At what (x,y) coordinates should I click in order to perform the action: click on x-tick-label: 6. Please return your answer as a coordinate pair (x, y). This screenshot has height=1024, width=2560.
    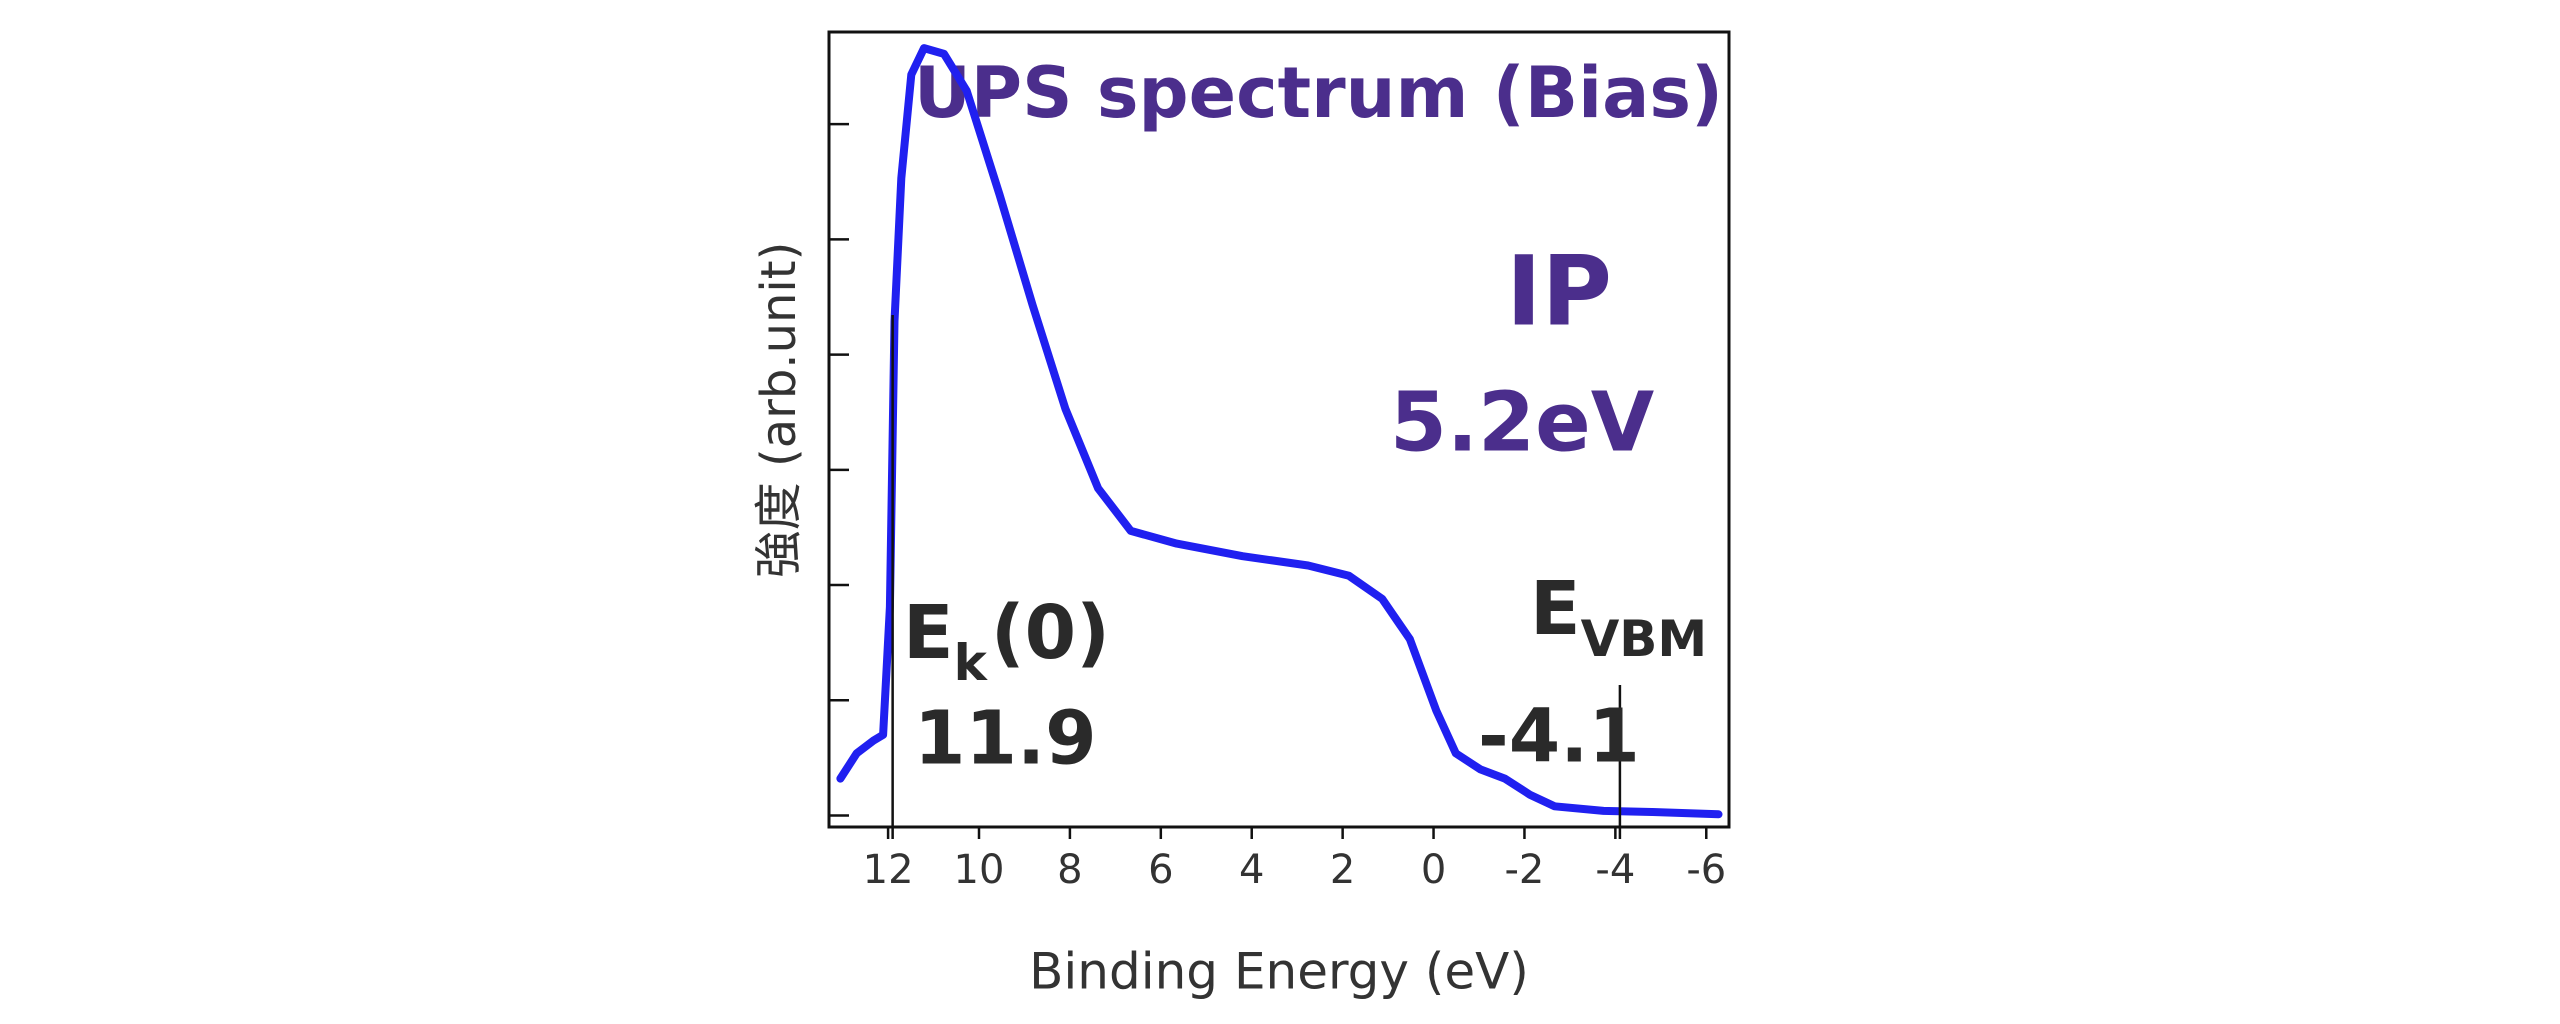
    Looking at the image, I should click on (1160, 870).